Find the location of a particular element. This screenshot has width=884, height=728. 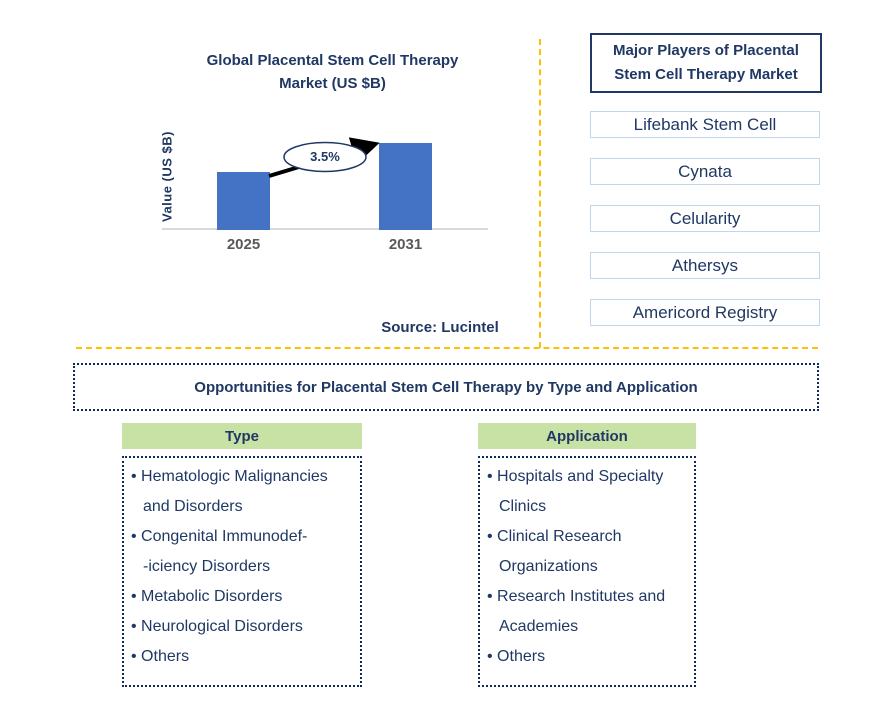

source-note: Source: Lucintel is located at coordinates (440, 327).